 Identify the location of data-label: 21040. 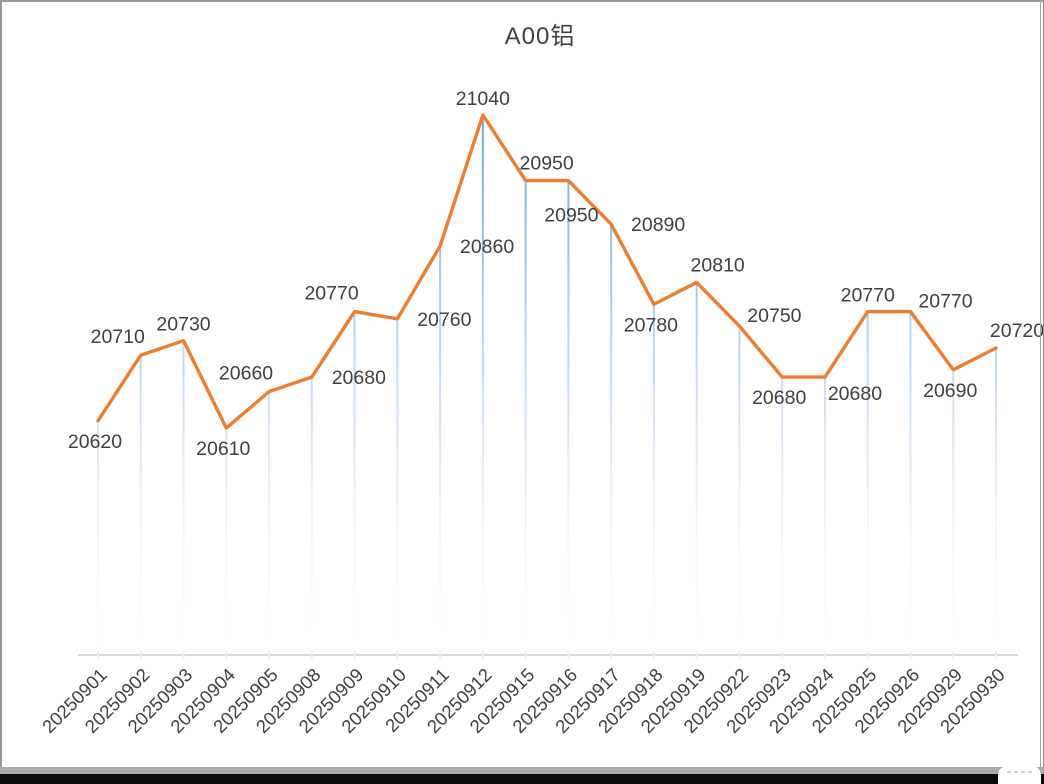
(483, 99).